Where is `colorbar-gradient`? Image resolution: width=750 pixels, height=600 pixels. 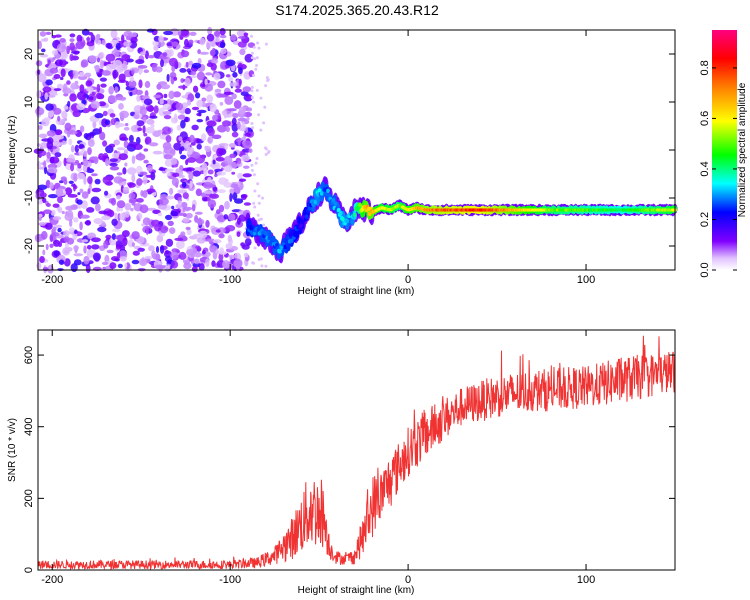
colorbar-gradient is located at coordinates (724, 150).